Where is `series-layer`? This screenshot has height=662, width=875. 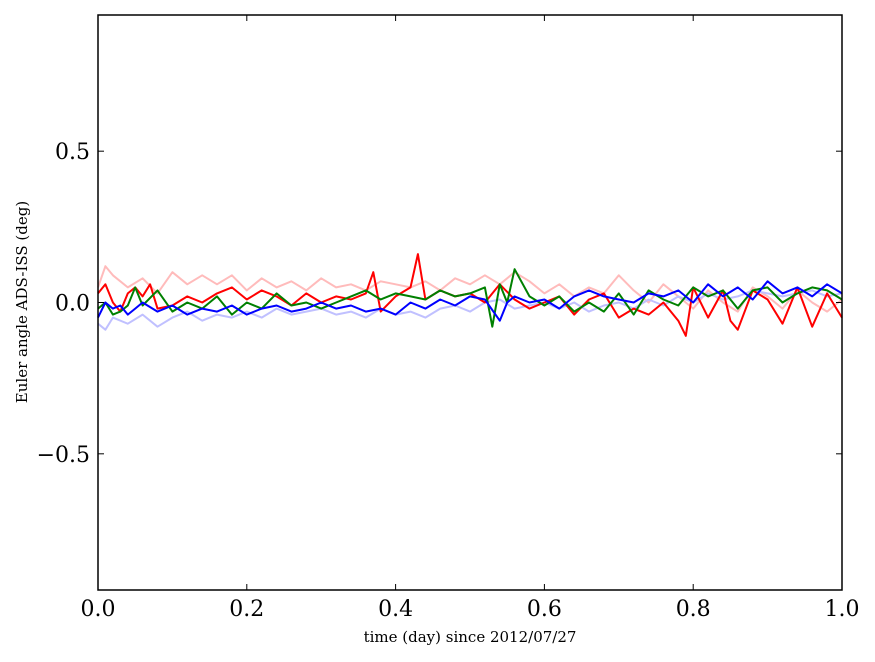 series-layer is located at coordinates (470, 295).